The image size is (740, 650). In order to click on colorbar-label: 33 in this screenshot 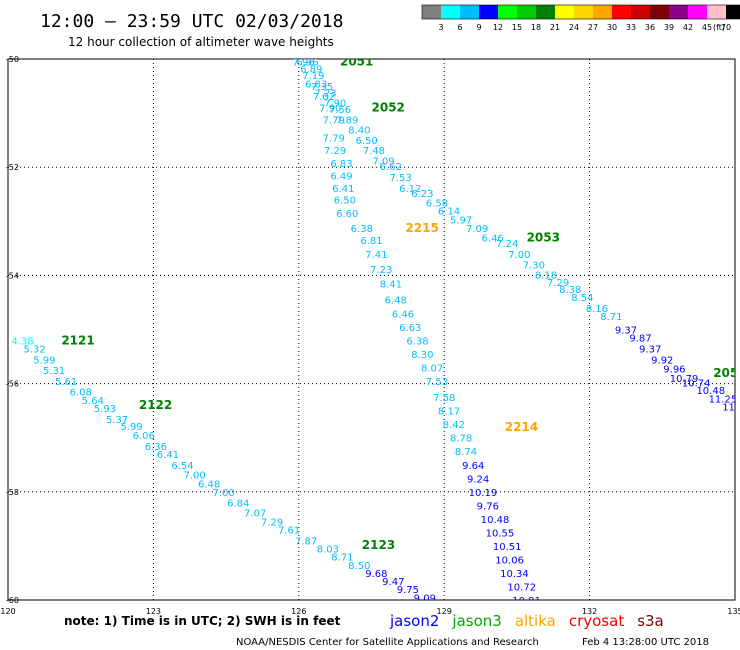, I will do `click(631, 27)`.